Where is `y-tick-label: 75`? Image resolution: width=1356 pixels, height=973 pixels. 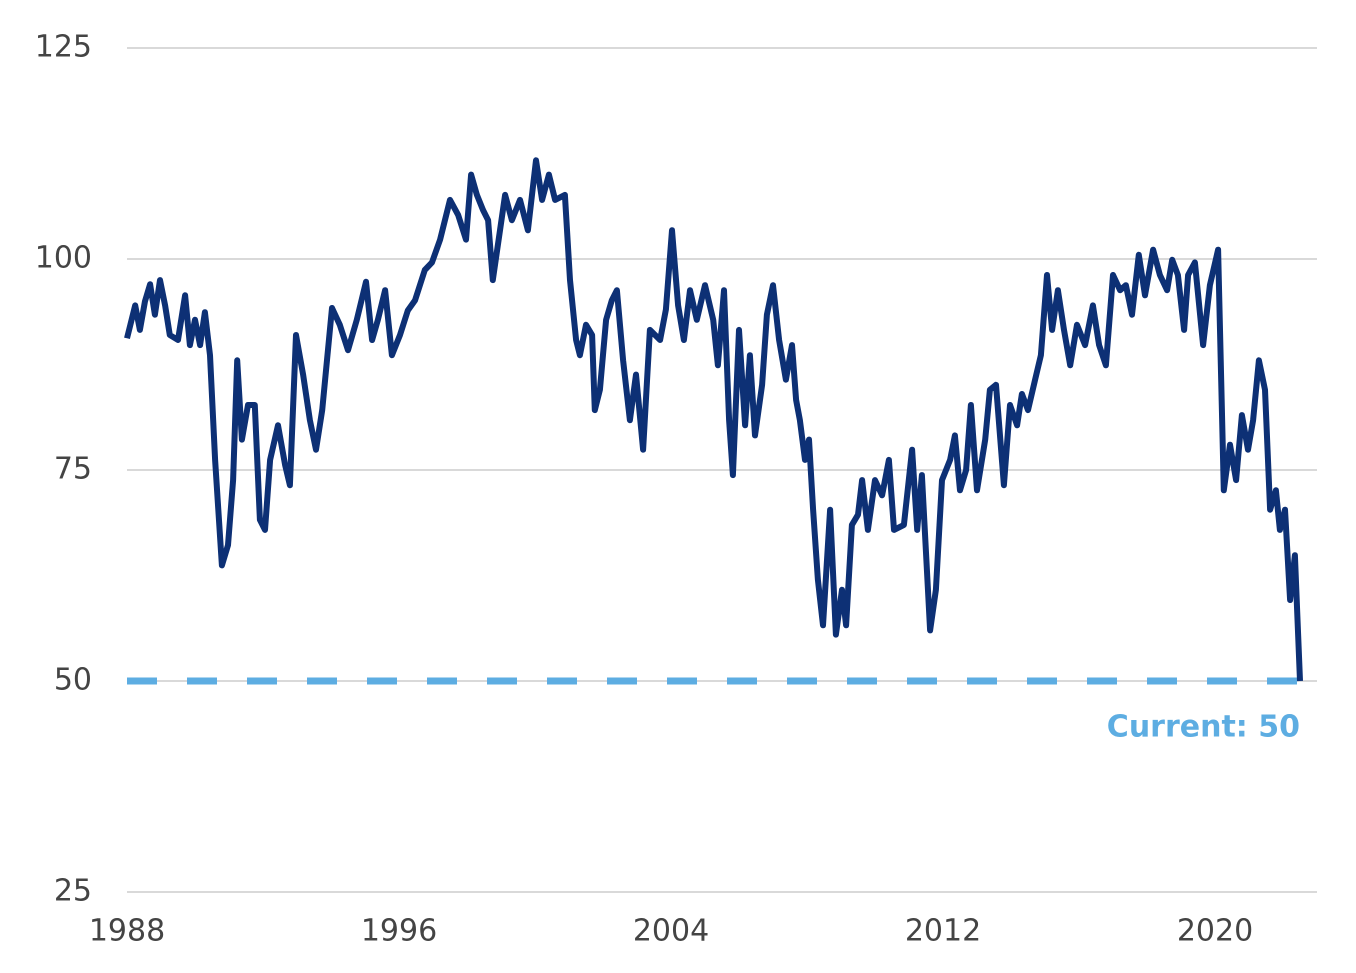
y-tick-label: 75 is located at coordinates (73, 469).